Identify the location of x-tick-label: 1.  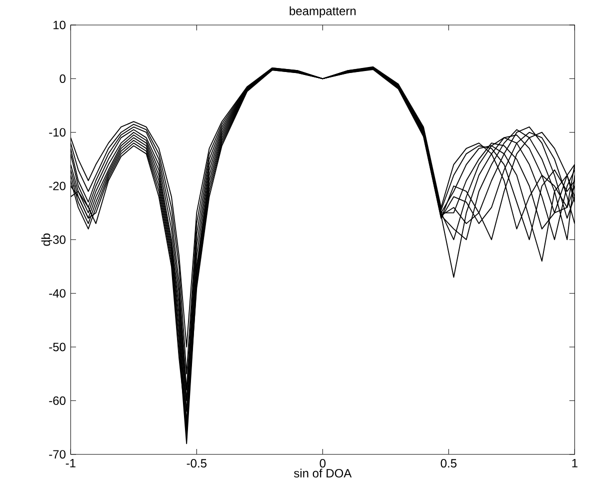
(575, 463).